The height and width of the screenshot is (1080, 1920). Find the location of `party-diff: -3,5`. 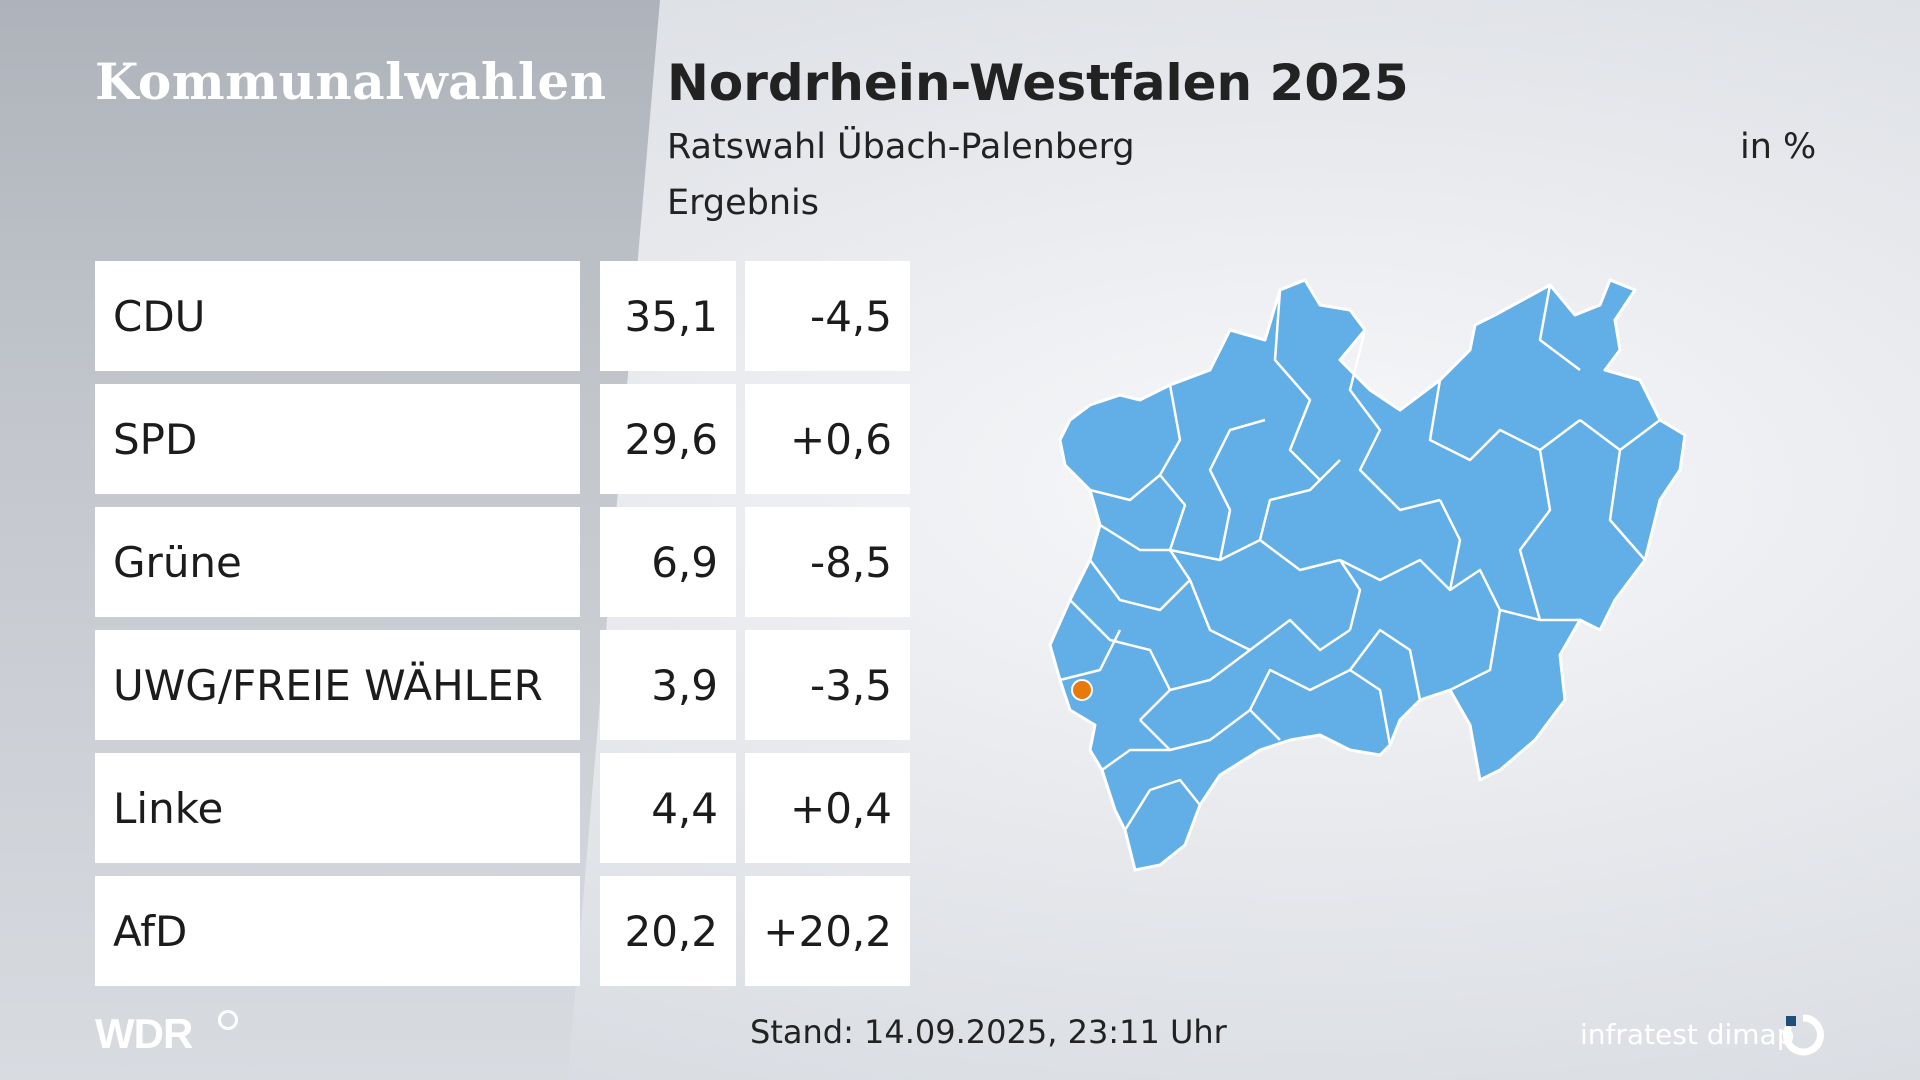

party-diff: -3,5 is located at coordinates (827, 685).